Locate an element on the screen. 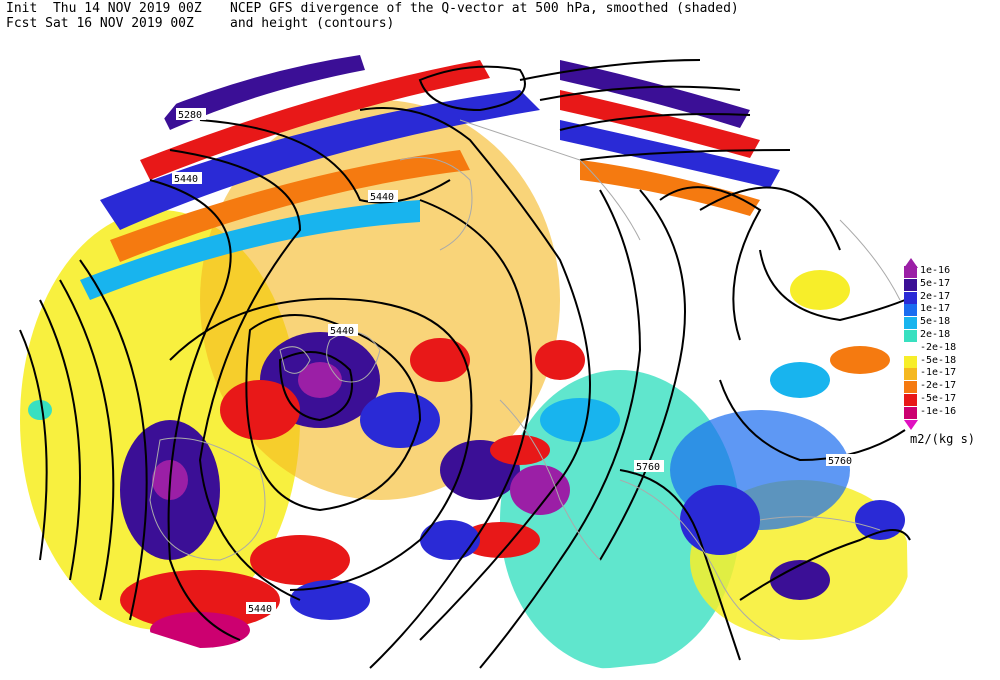 The image size is (1000, 680). legend-label: 5e-17 is located at coordinates (935, 283).